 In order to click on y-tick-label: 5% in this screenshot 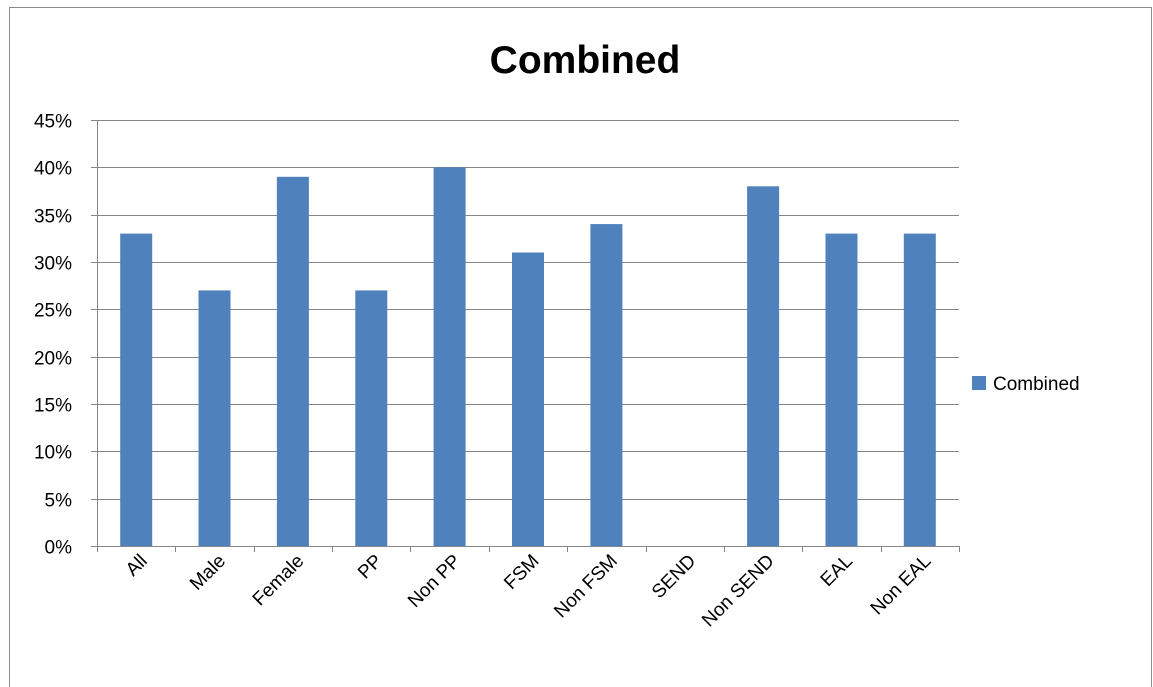, I will do `click(59, 501)`.